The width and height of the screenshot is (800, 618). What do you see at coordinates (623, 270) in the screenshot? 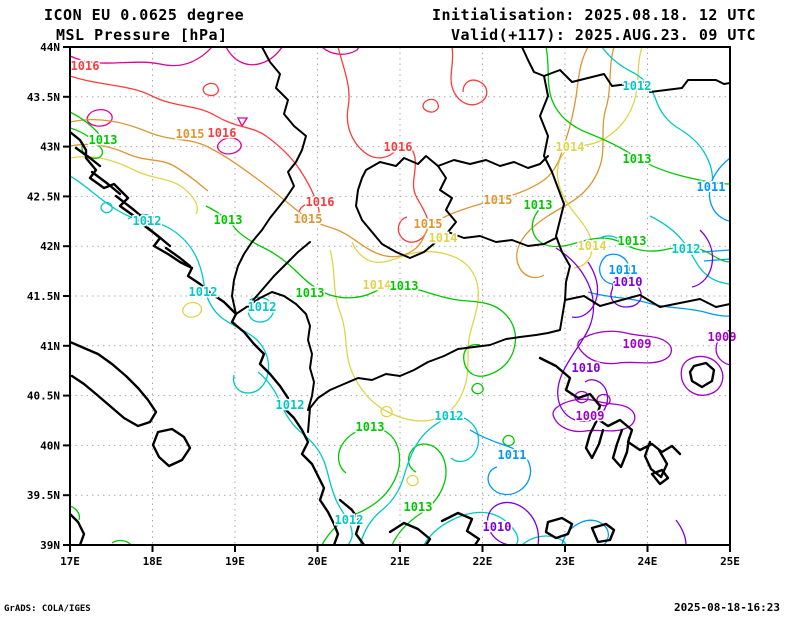
I see `isobar-value-label: 1011` at bounding box center [623, 270].